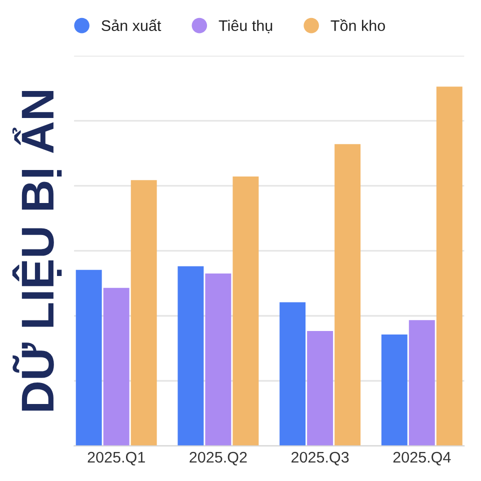 This screenshot has width=481, height=481. Describe the element at coordinates (37, 251) in the screenshot. I see `y-axis-title: DỮ LIỆU BỊ ẨN` at that location.